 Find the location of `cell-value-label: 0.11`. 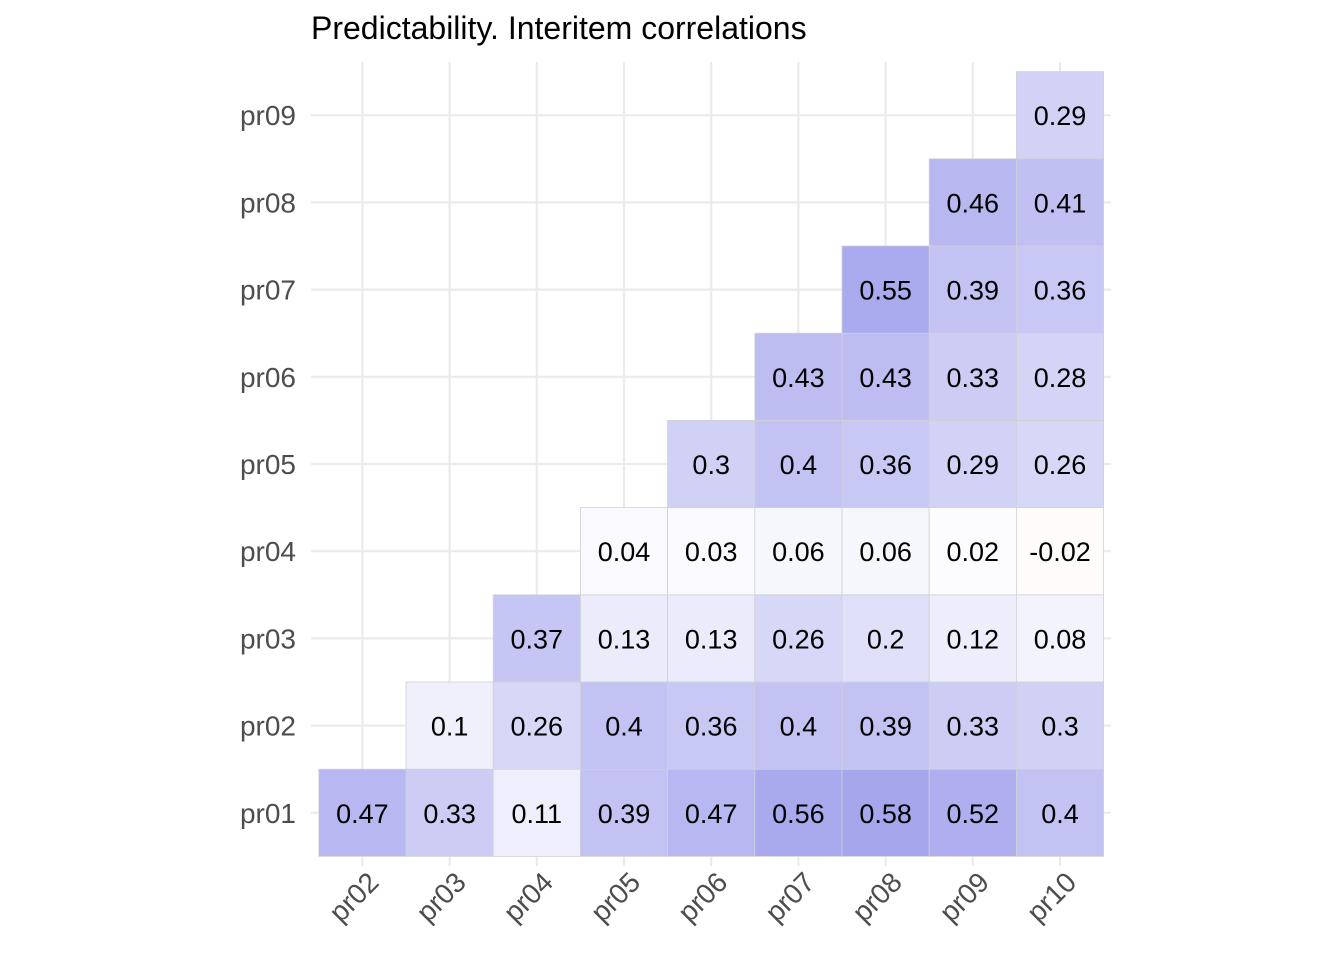

cell-value-label: 0.11 is located at coordinates (537, 814).